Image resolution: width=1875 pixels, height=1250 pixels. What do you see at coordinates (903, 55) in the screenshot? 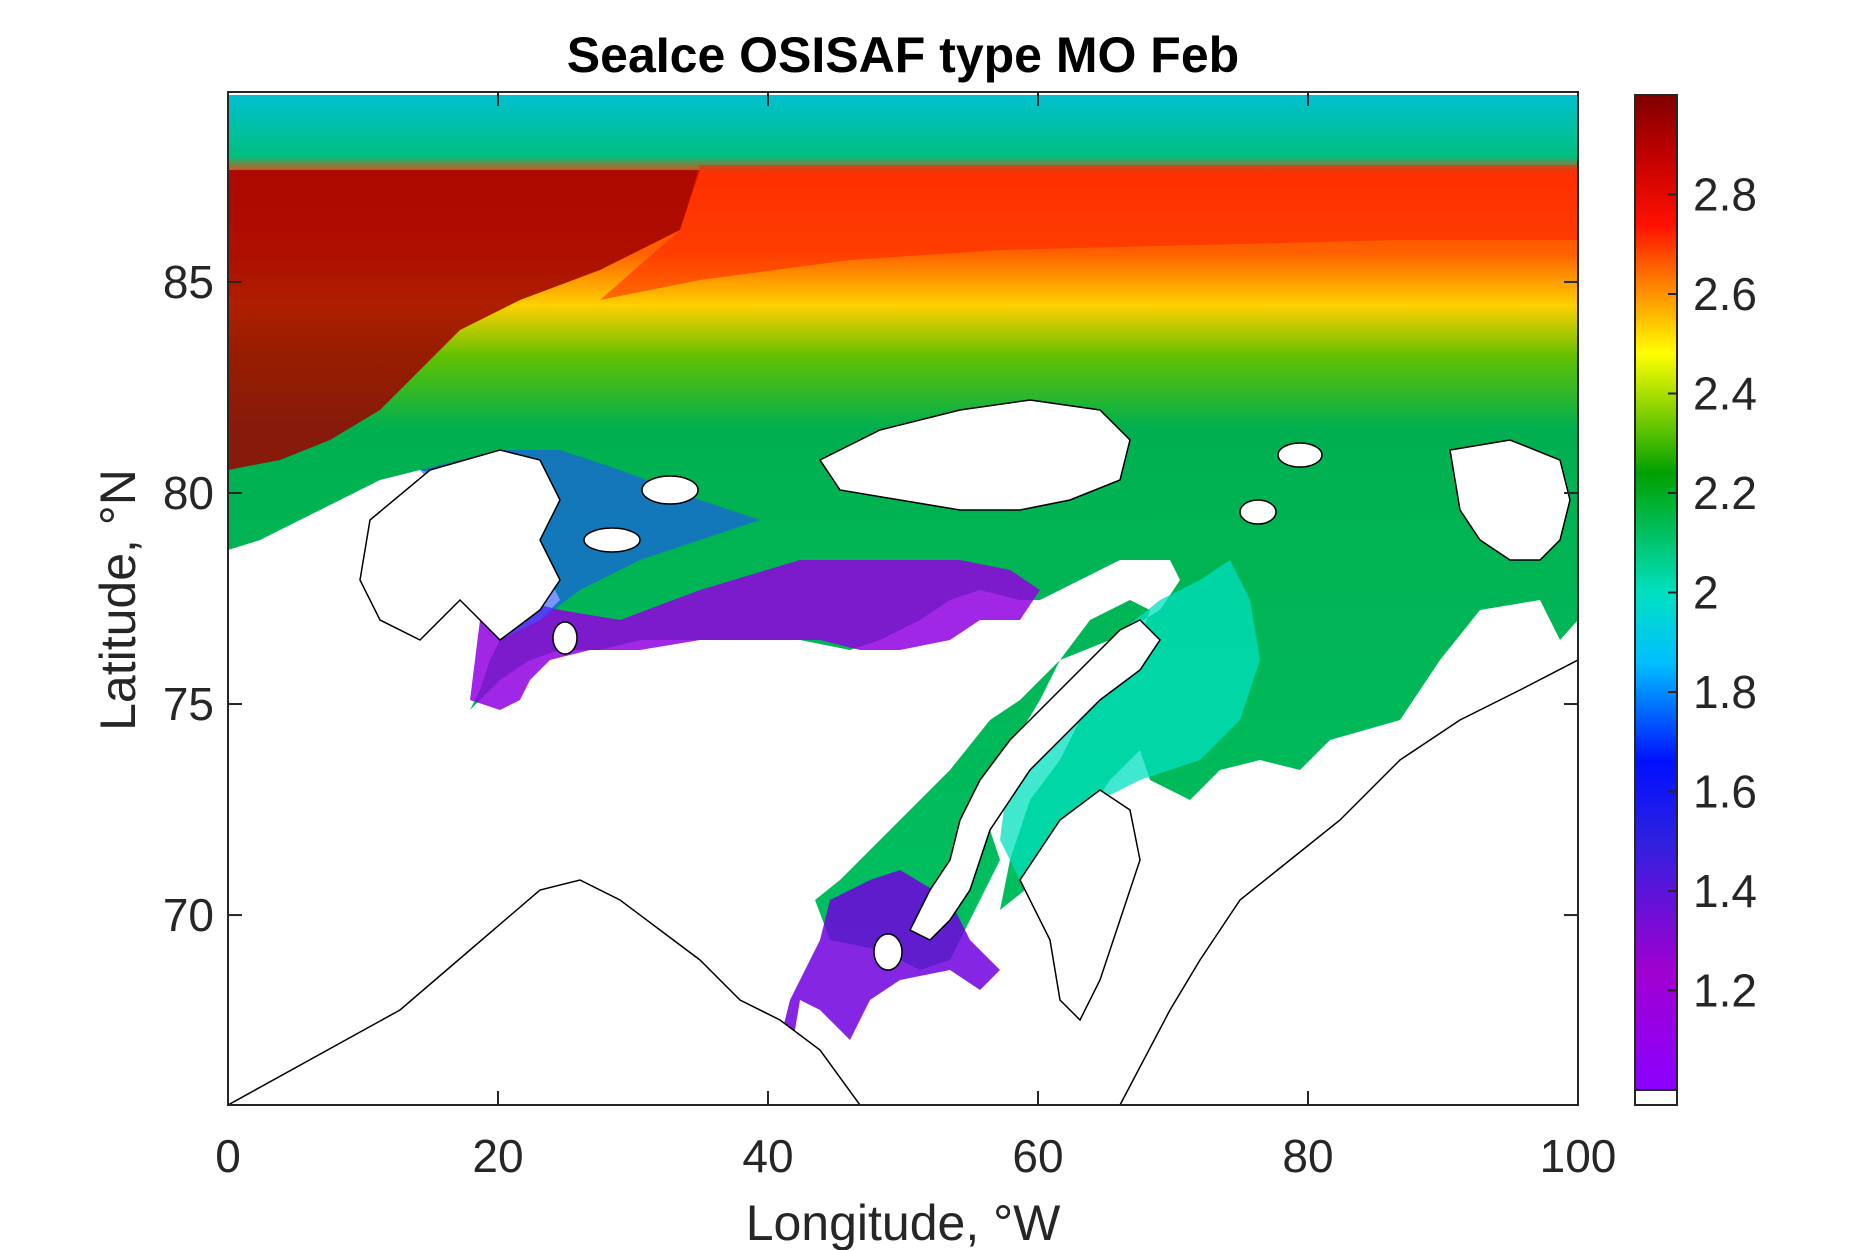
I see `chart-title: SeaIce OSISAF type MO Feb` at bounding box center [903, 55].